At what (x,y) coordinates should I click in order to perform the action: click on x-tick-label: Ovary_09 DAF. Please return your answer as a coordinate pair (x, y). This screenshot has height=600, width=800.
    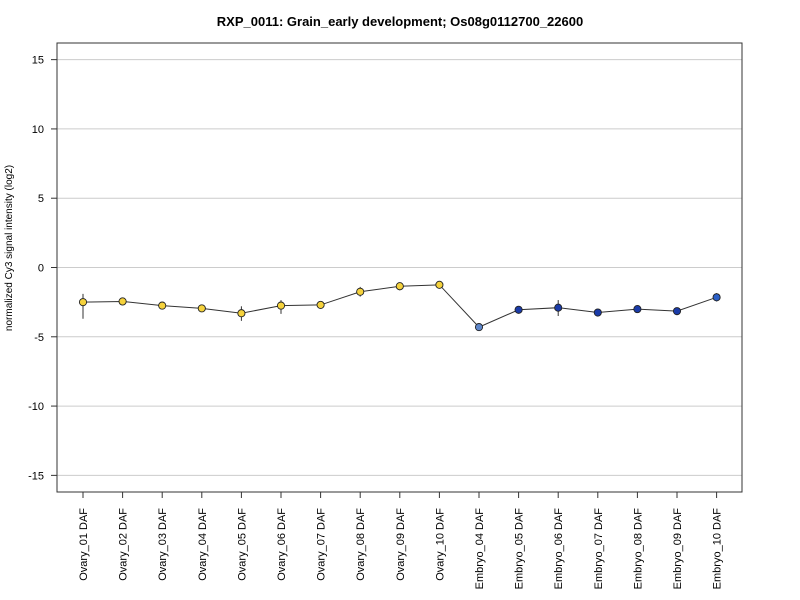
    Looking at the image, I should click on (401, 544).